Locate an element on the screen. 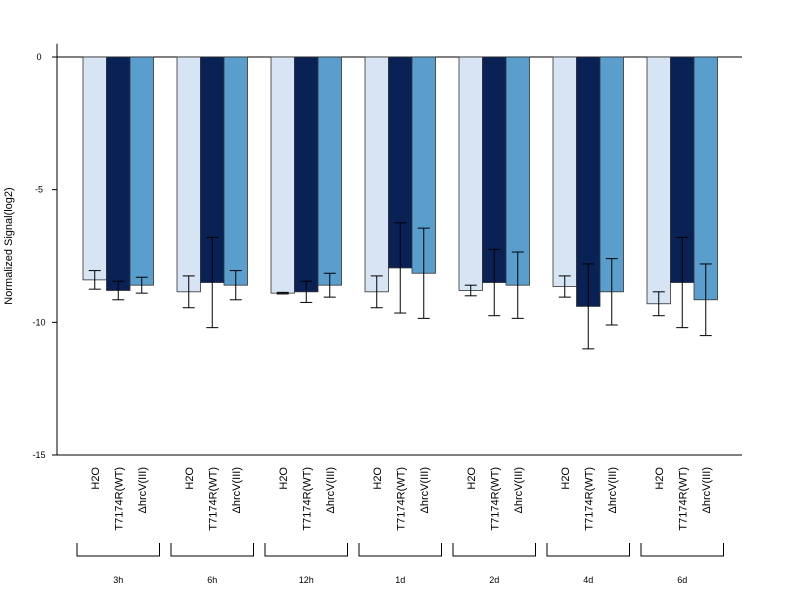 The image size is (800, 600). group-label: 2d is located at coordinates (494, 580).